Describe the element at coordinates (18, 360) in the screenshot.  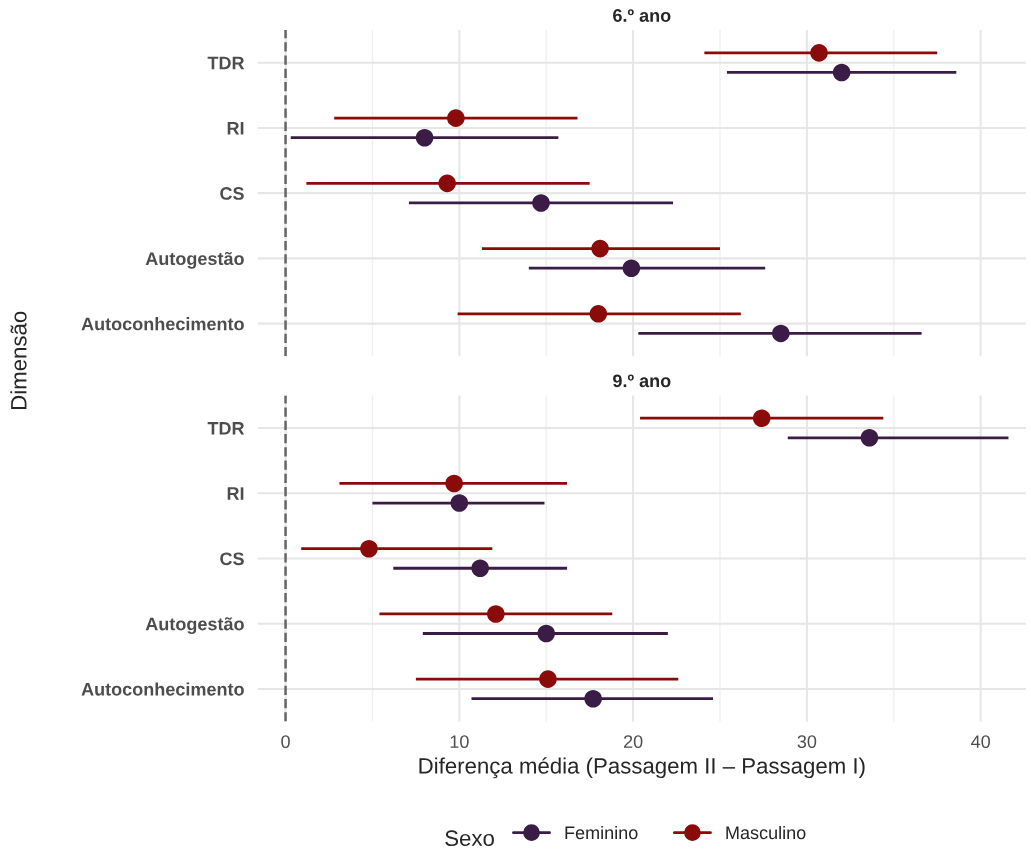
I see `y-axis-title: Dimensão` at that location.